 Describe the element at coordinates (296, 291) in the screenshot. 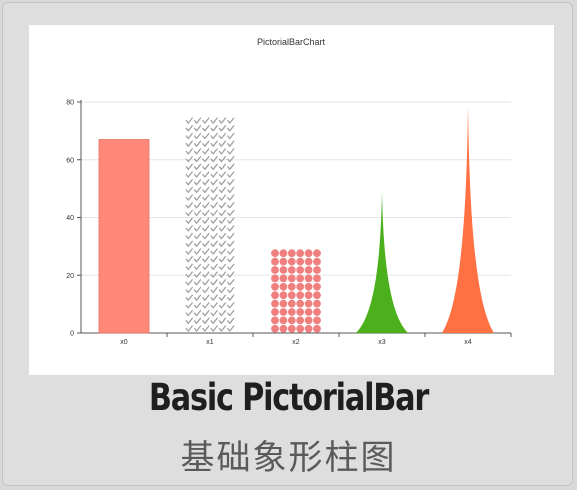

I see `bar-x2` at that location.